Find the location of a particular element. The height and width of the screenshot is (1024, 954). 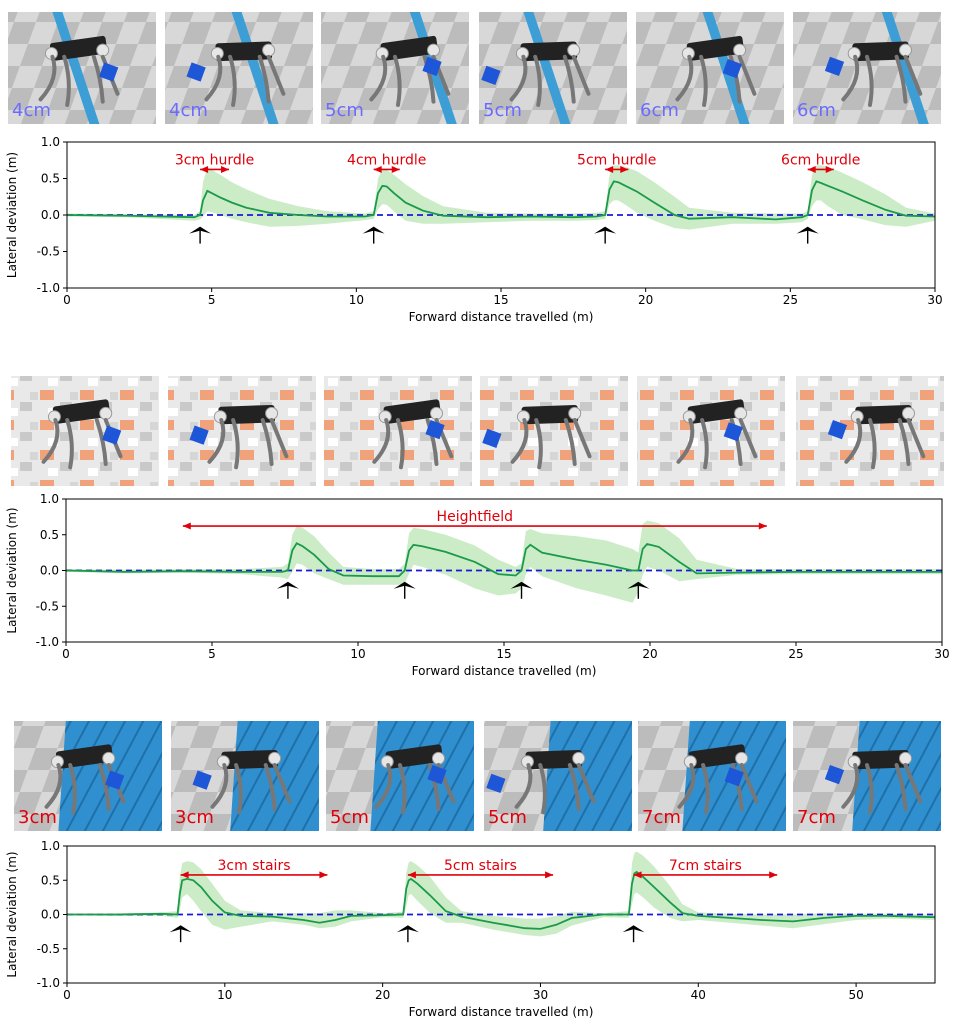

x-tick-label: 10 is located at coordinates (357, 654).